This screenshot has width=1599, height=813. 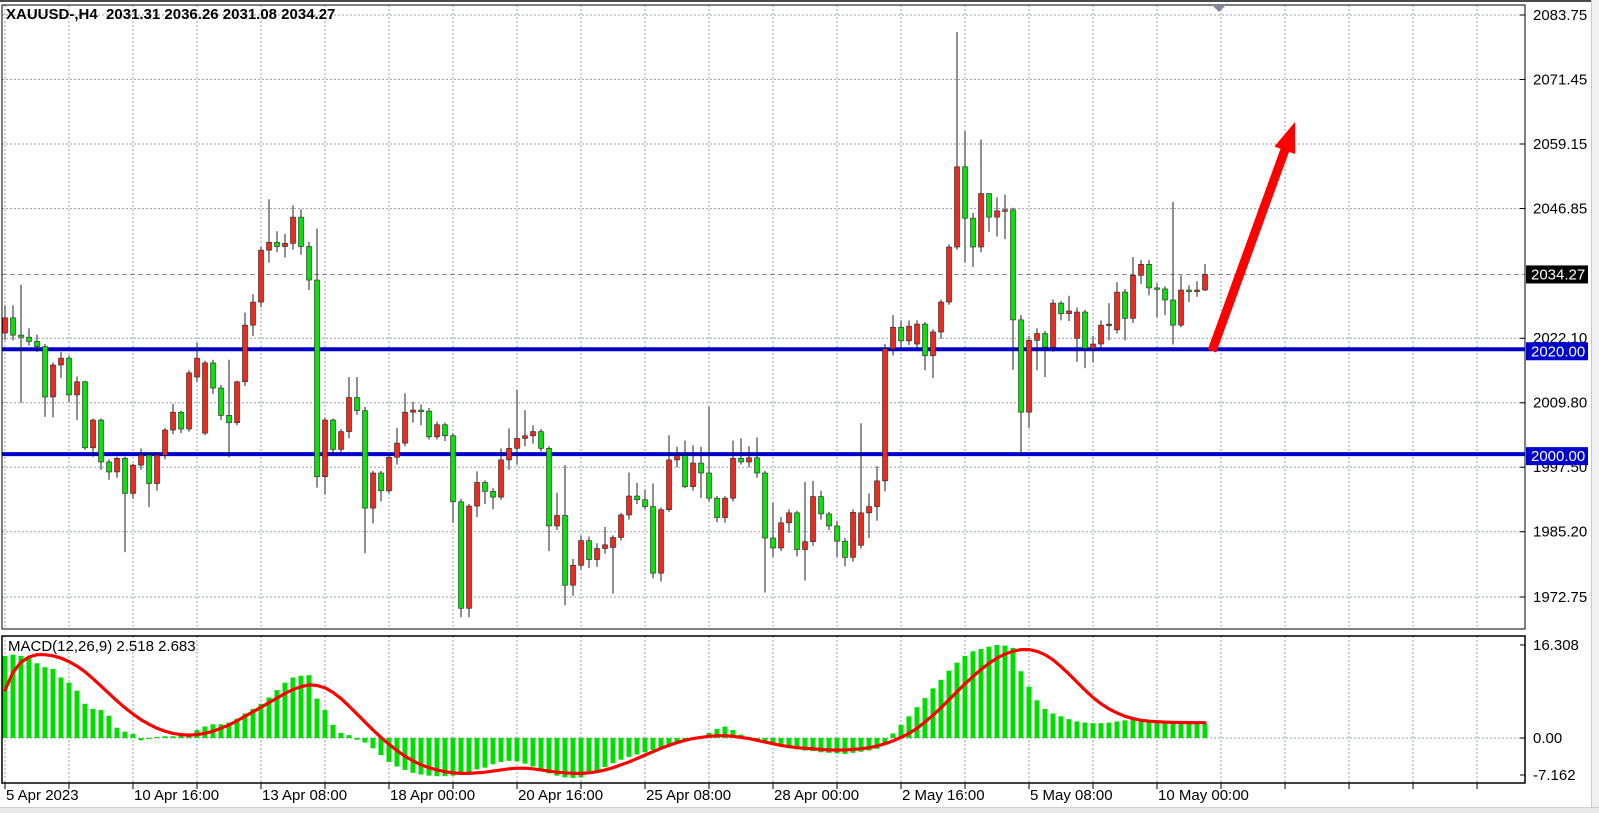 What do you see at coordinates (1285, 138) in the screenshot?
I see `arrow-head` at bounding box center [1285, 138].